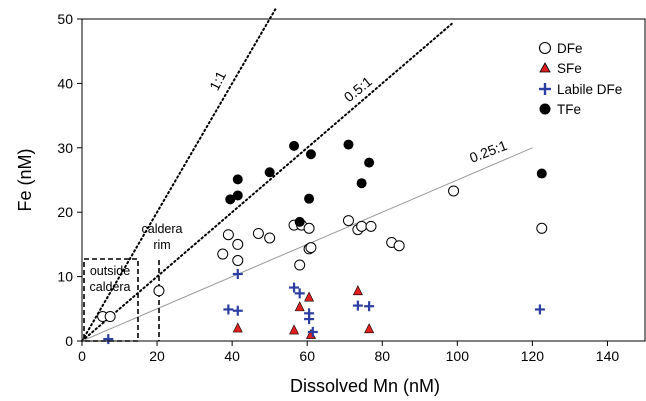  What do you see at coordinates (580, 79) in the screenshot?
I see `legend: DFe SFe Labile DFe TFe` at bounding box center [580, 79].